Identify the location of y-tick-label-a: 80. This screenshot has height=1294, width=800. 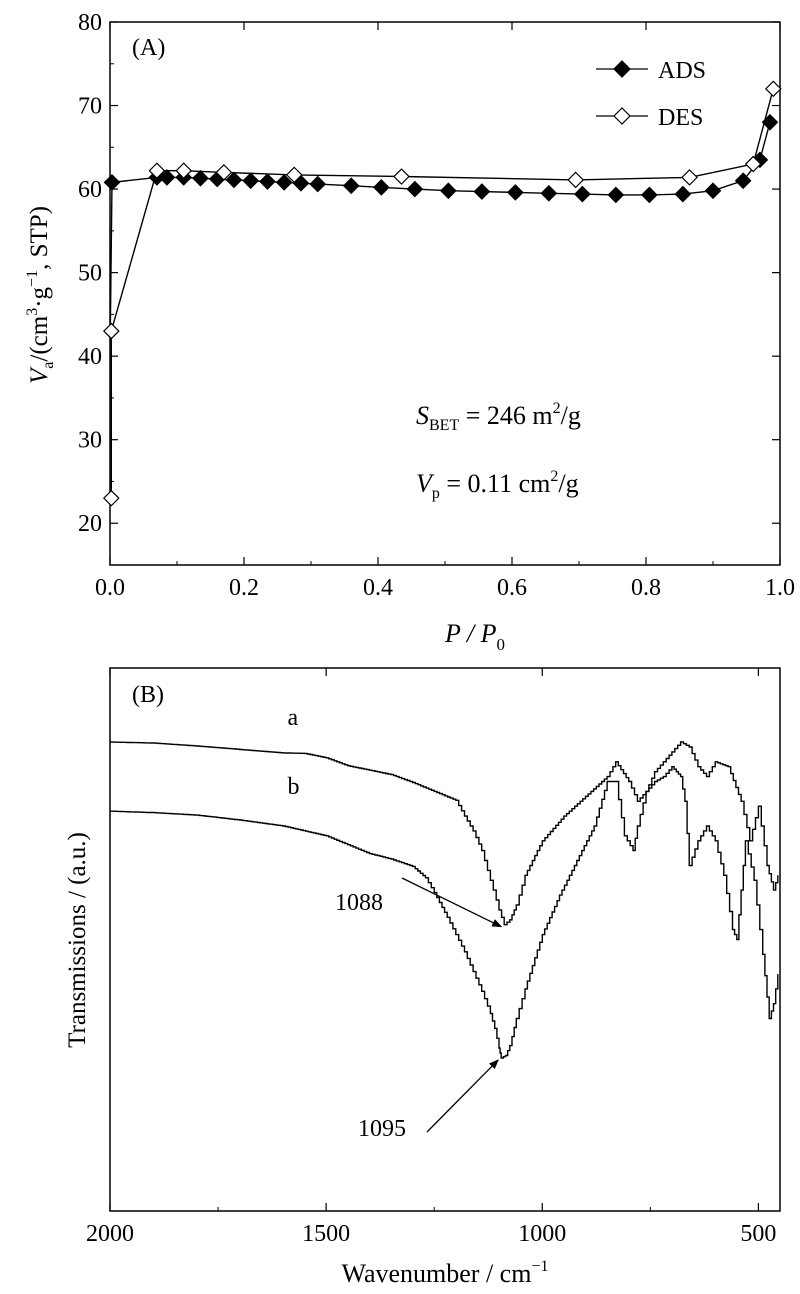
(90, 23).